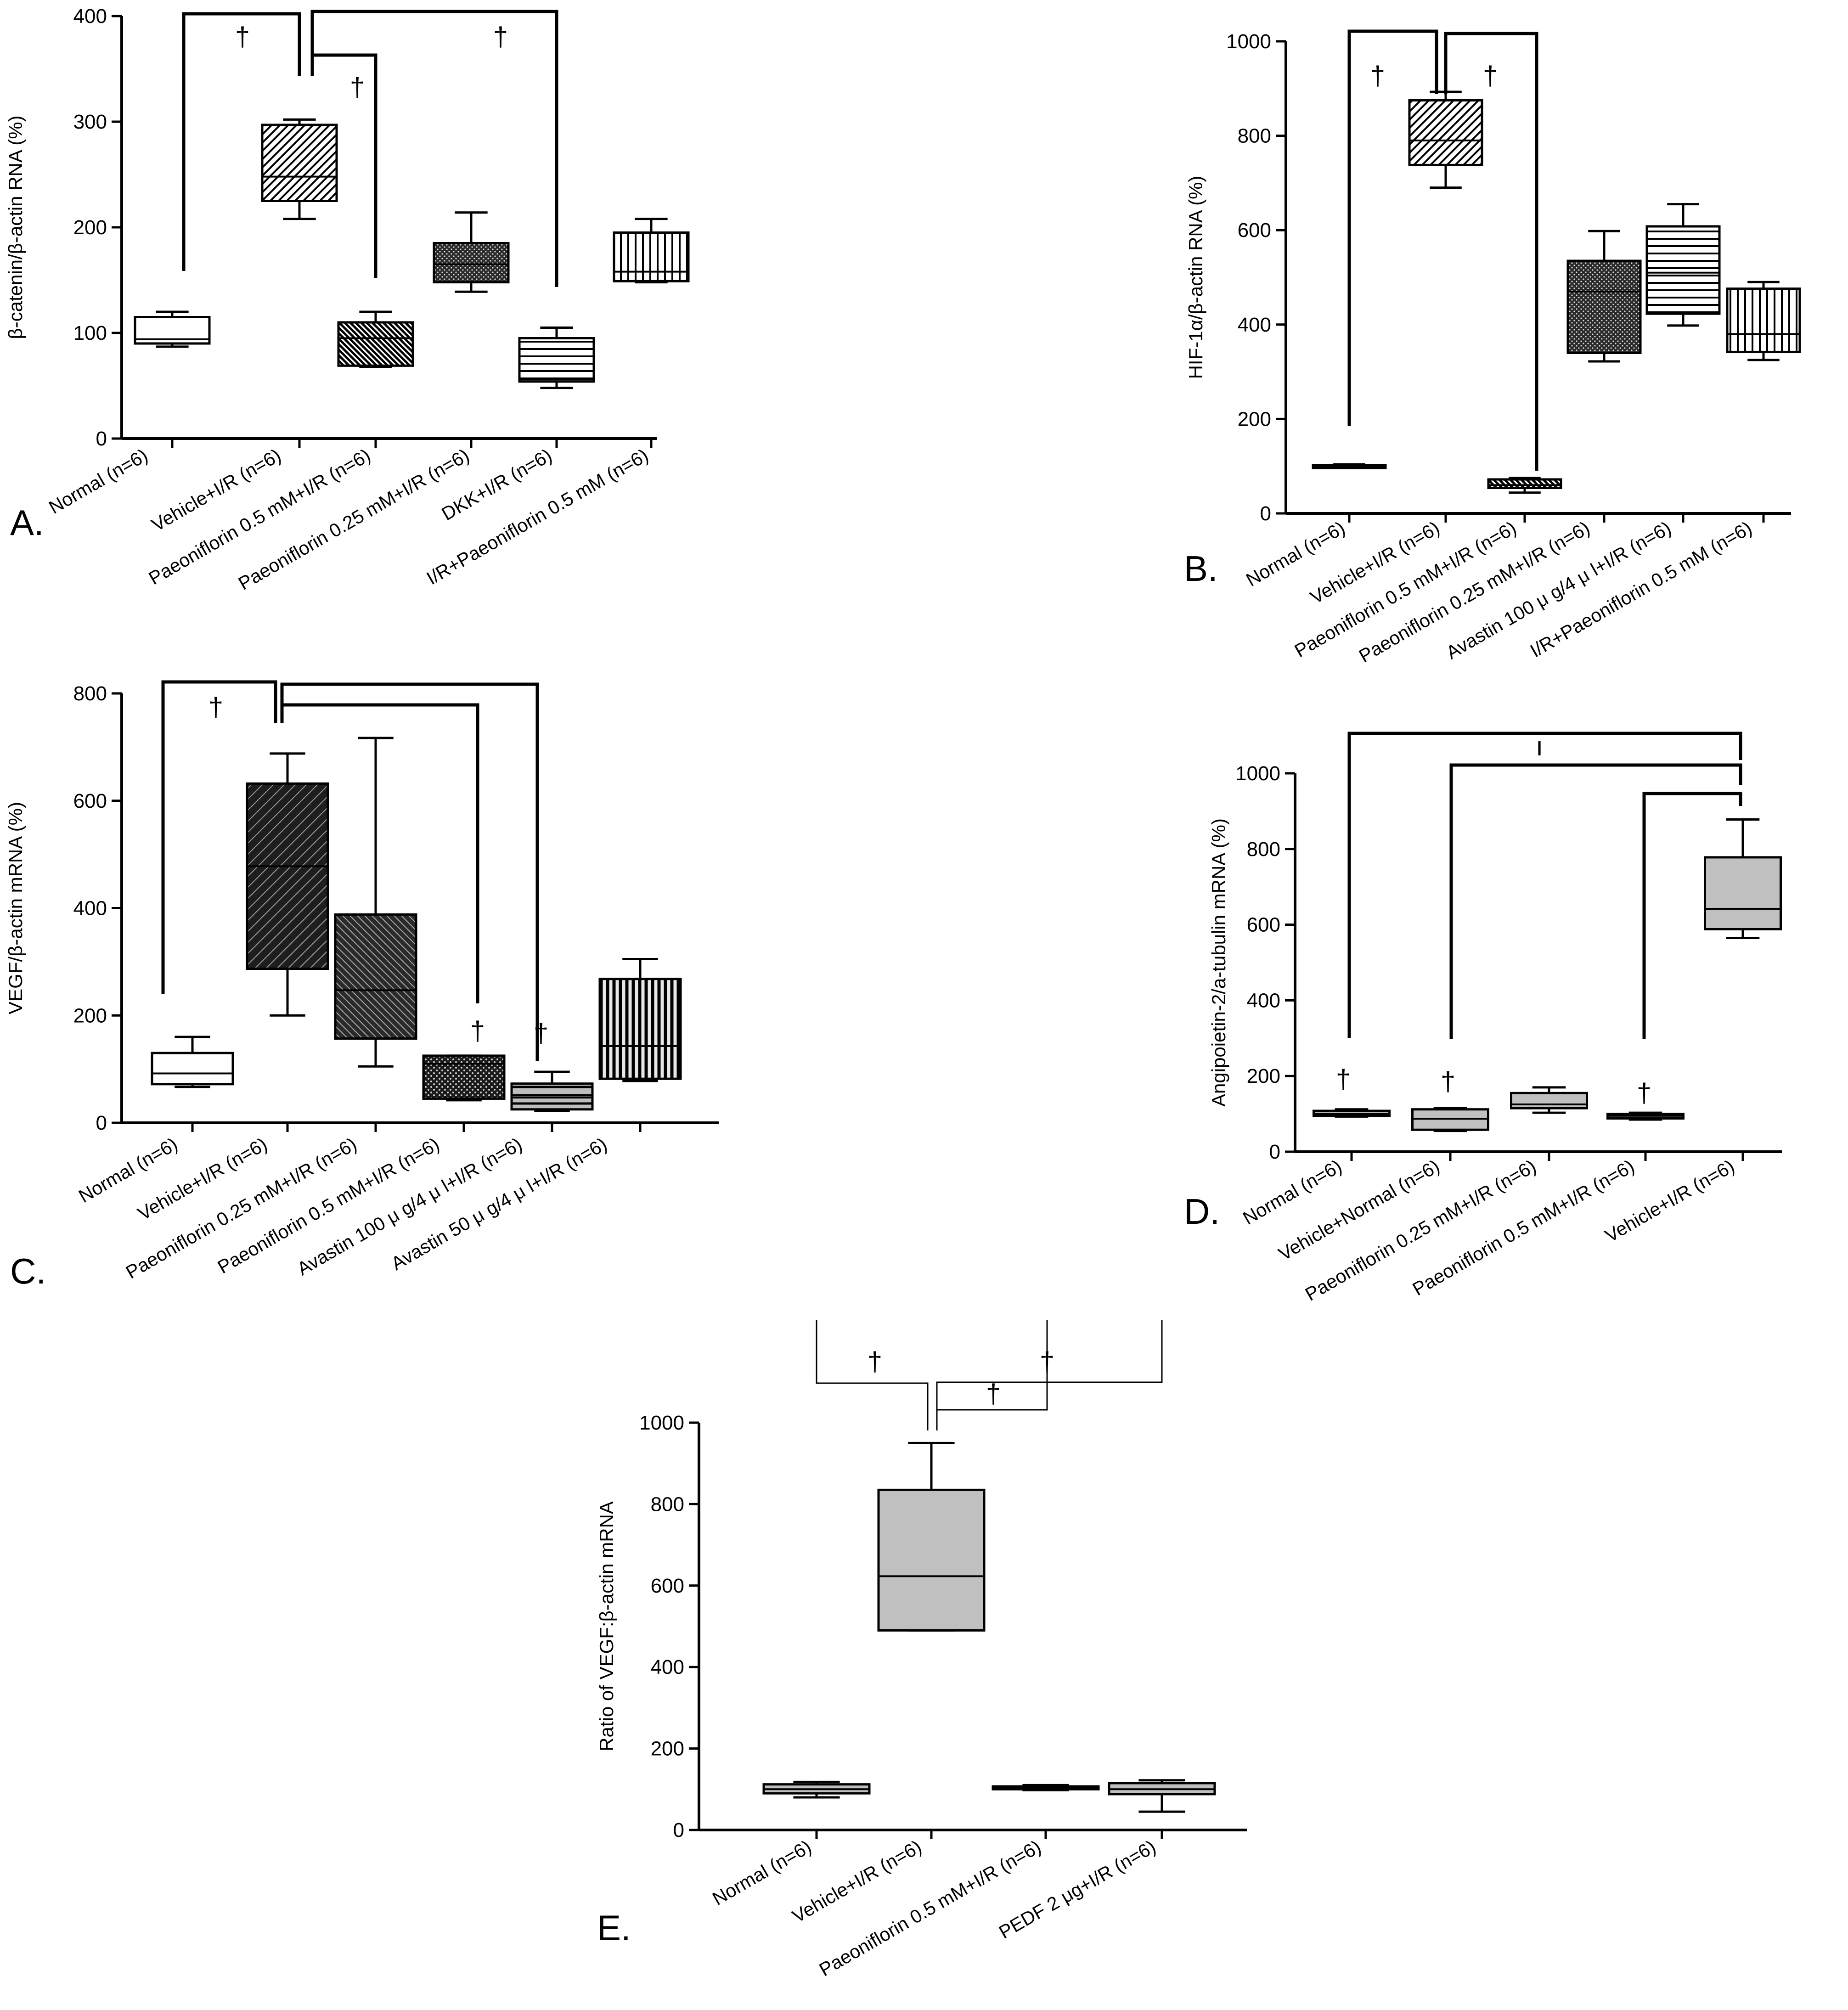 Image resolution: width=1848 pixels, height=2010 pixels. I want to click on category-label: Normal (n=6), so click(98, 481).